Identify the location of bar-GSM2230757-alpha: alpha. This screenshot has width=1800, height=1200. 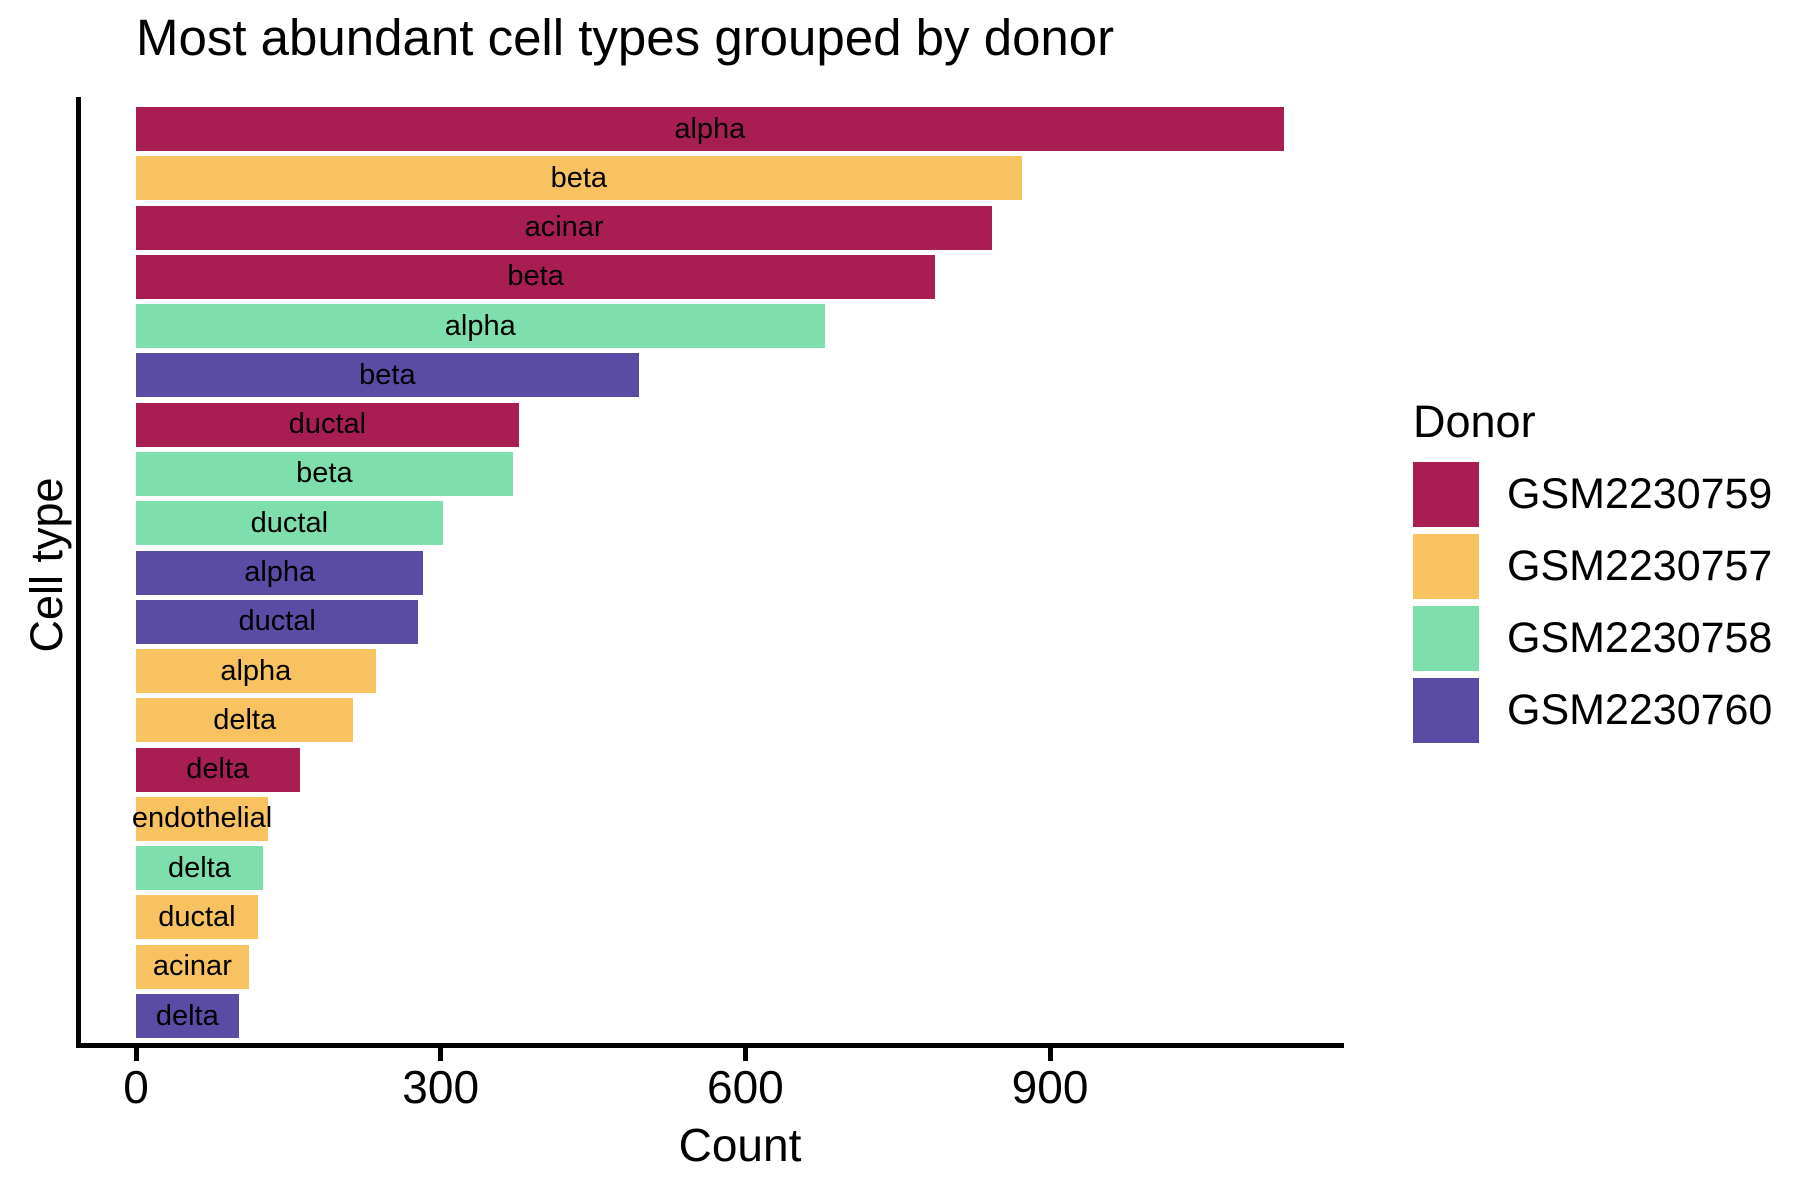
(256, 671).